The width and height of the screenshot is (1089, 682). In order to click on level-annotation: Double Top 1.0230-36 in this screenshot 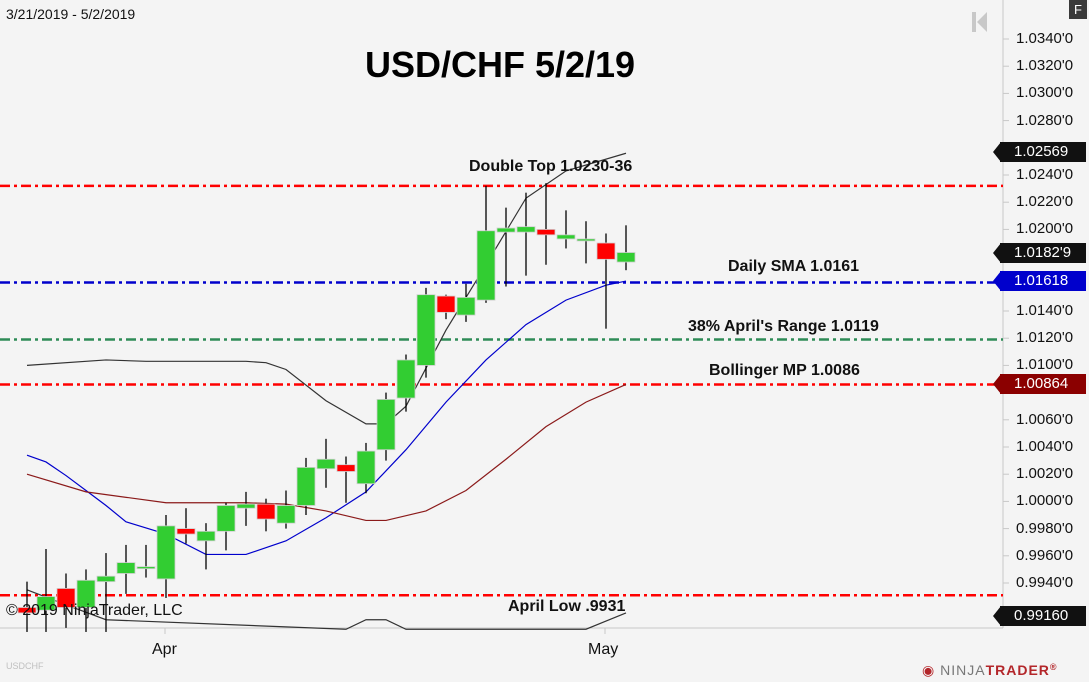, I will do `click(551, 166)`.